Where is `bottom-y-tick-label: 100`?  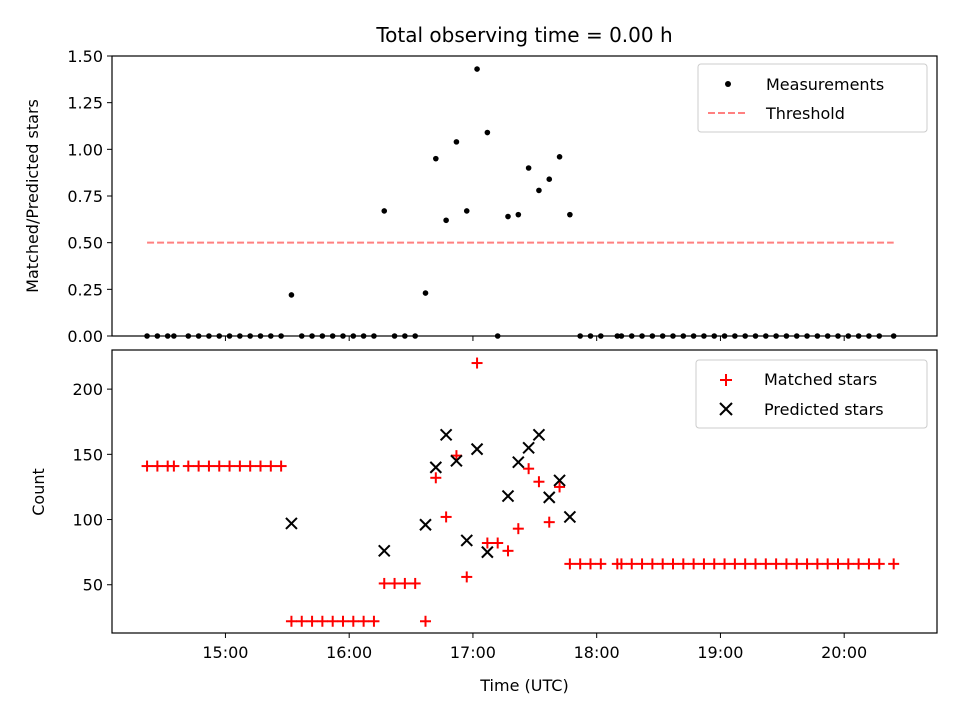 bottom-y-tick-label: 100 is located at coordinates (87, 520).